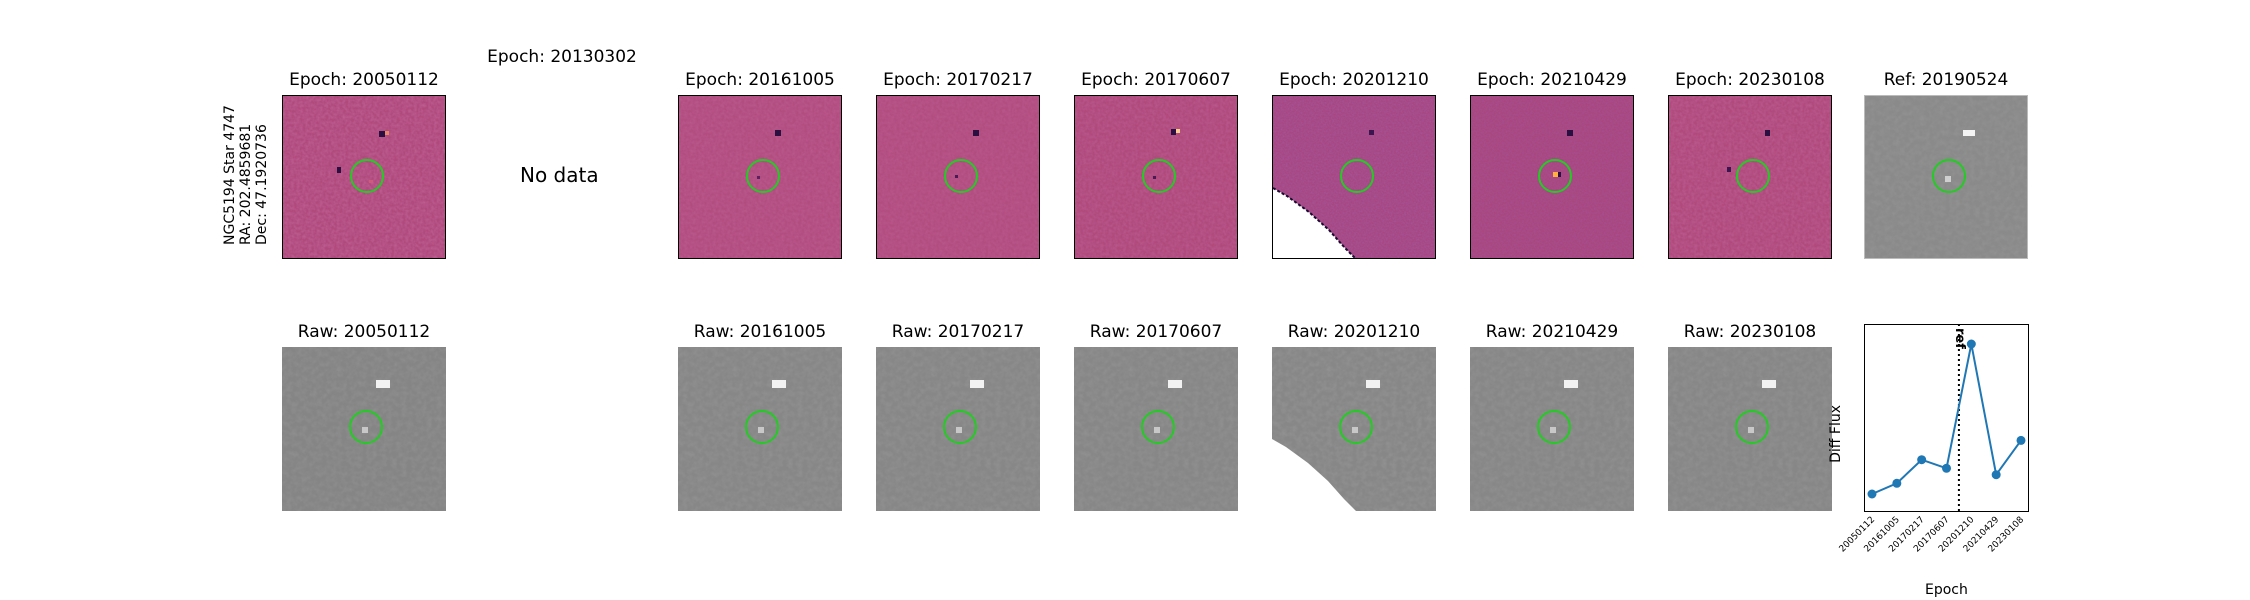 This screenshot has width=2250, height=600. What do you see at coordinates (364, 332) in the screenshot?
I see `raw-title-1: Raw: 20050112` at bounding box center [364, 332].